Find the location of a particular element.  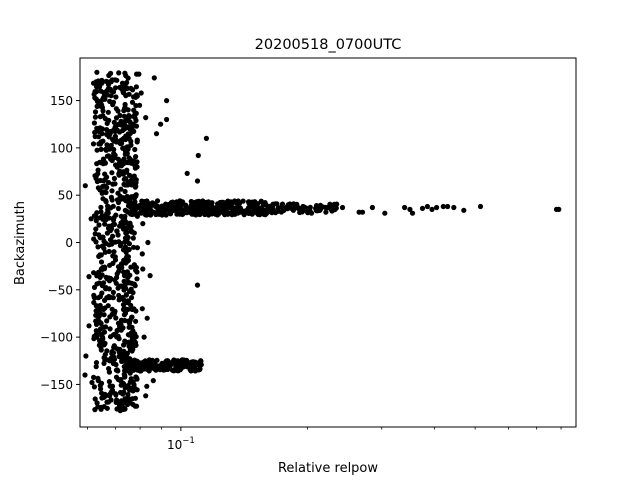

x-tick-label: 10−1 is located at coordinates (181, 444).